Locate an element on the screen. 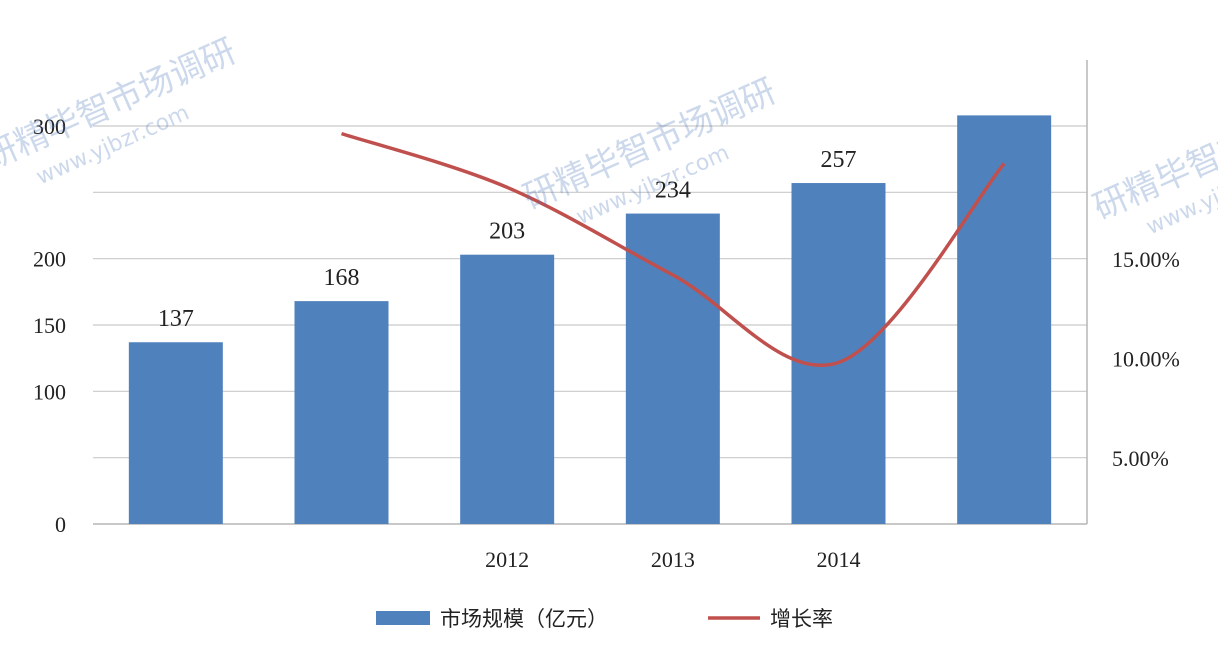 This screenshot has width=1218, height=664. legend-swatch-bar is located at coordinates (403, 618).